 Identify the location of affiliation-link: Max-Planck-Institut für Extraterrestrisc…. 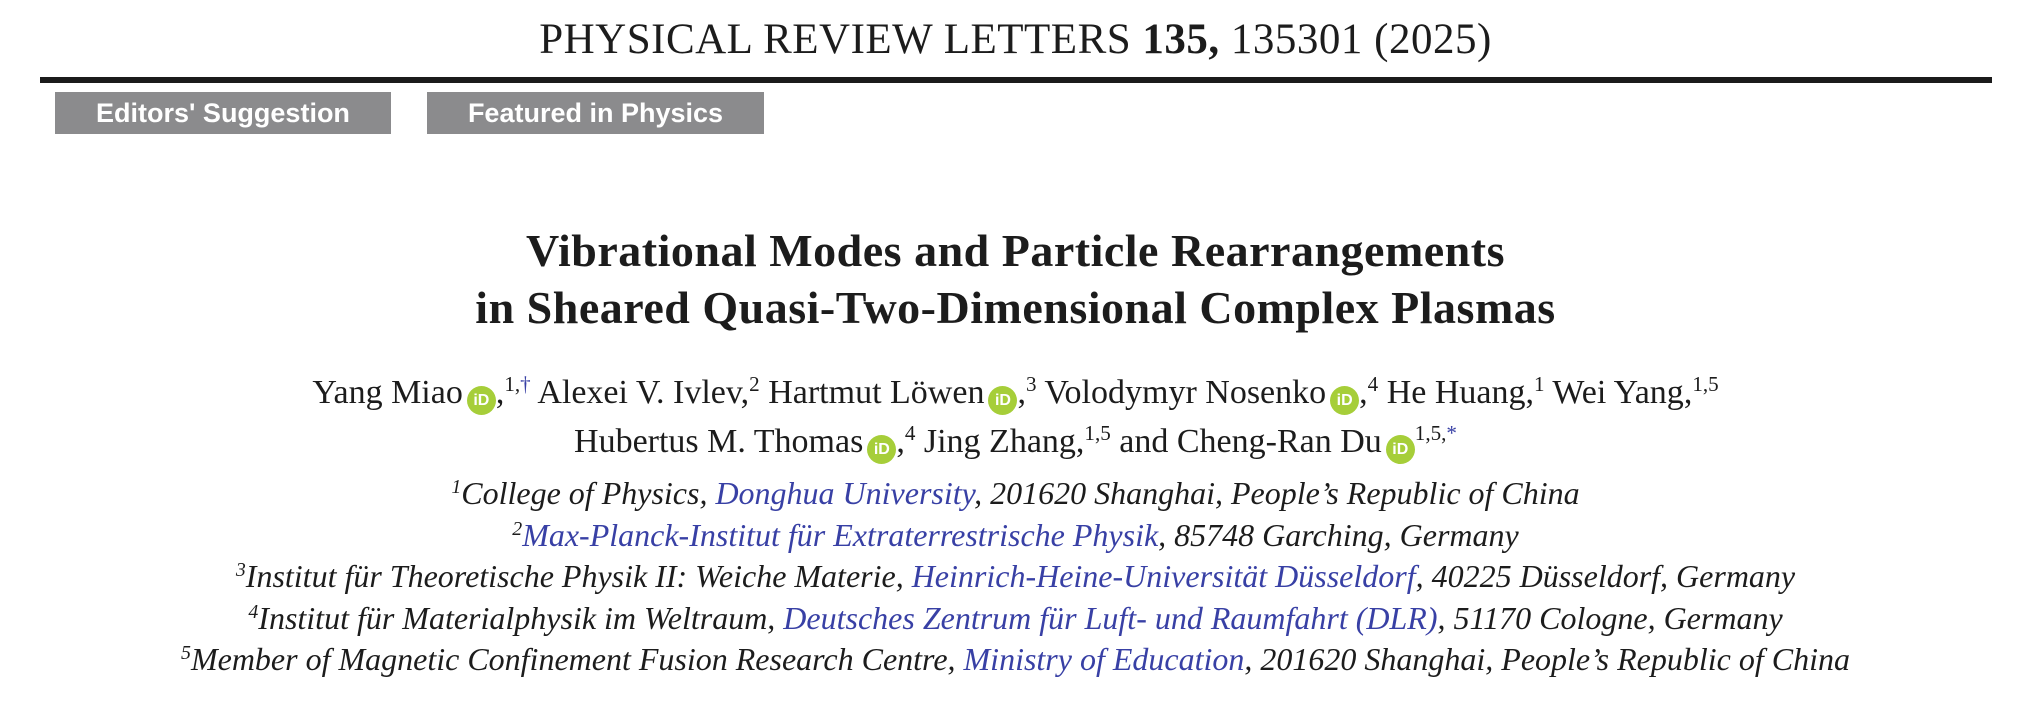
(840, 534).